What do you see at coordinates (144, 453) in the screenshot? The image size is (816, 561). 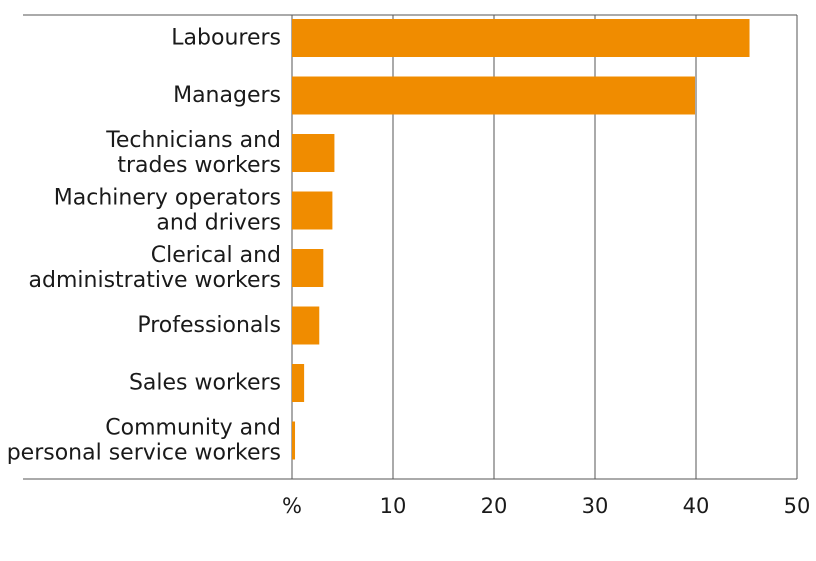 I see `category-label: personal service workers` at bounding box center [144, 453].